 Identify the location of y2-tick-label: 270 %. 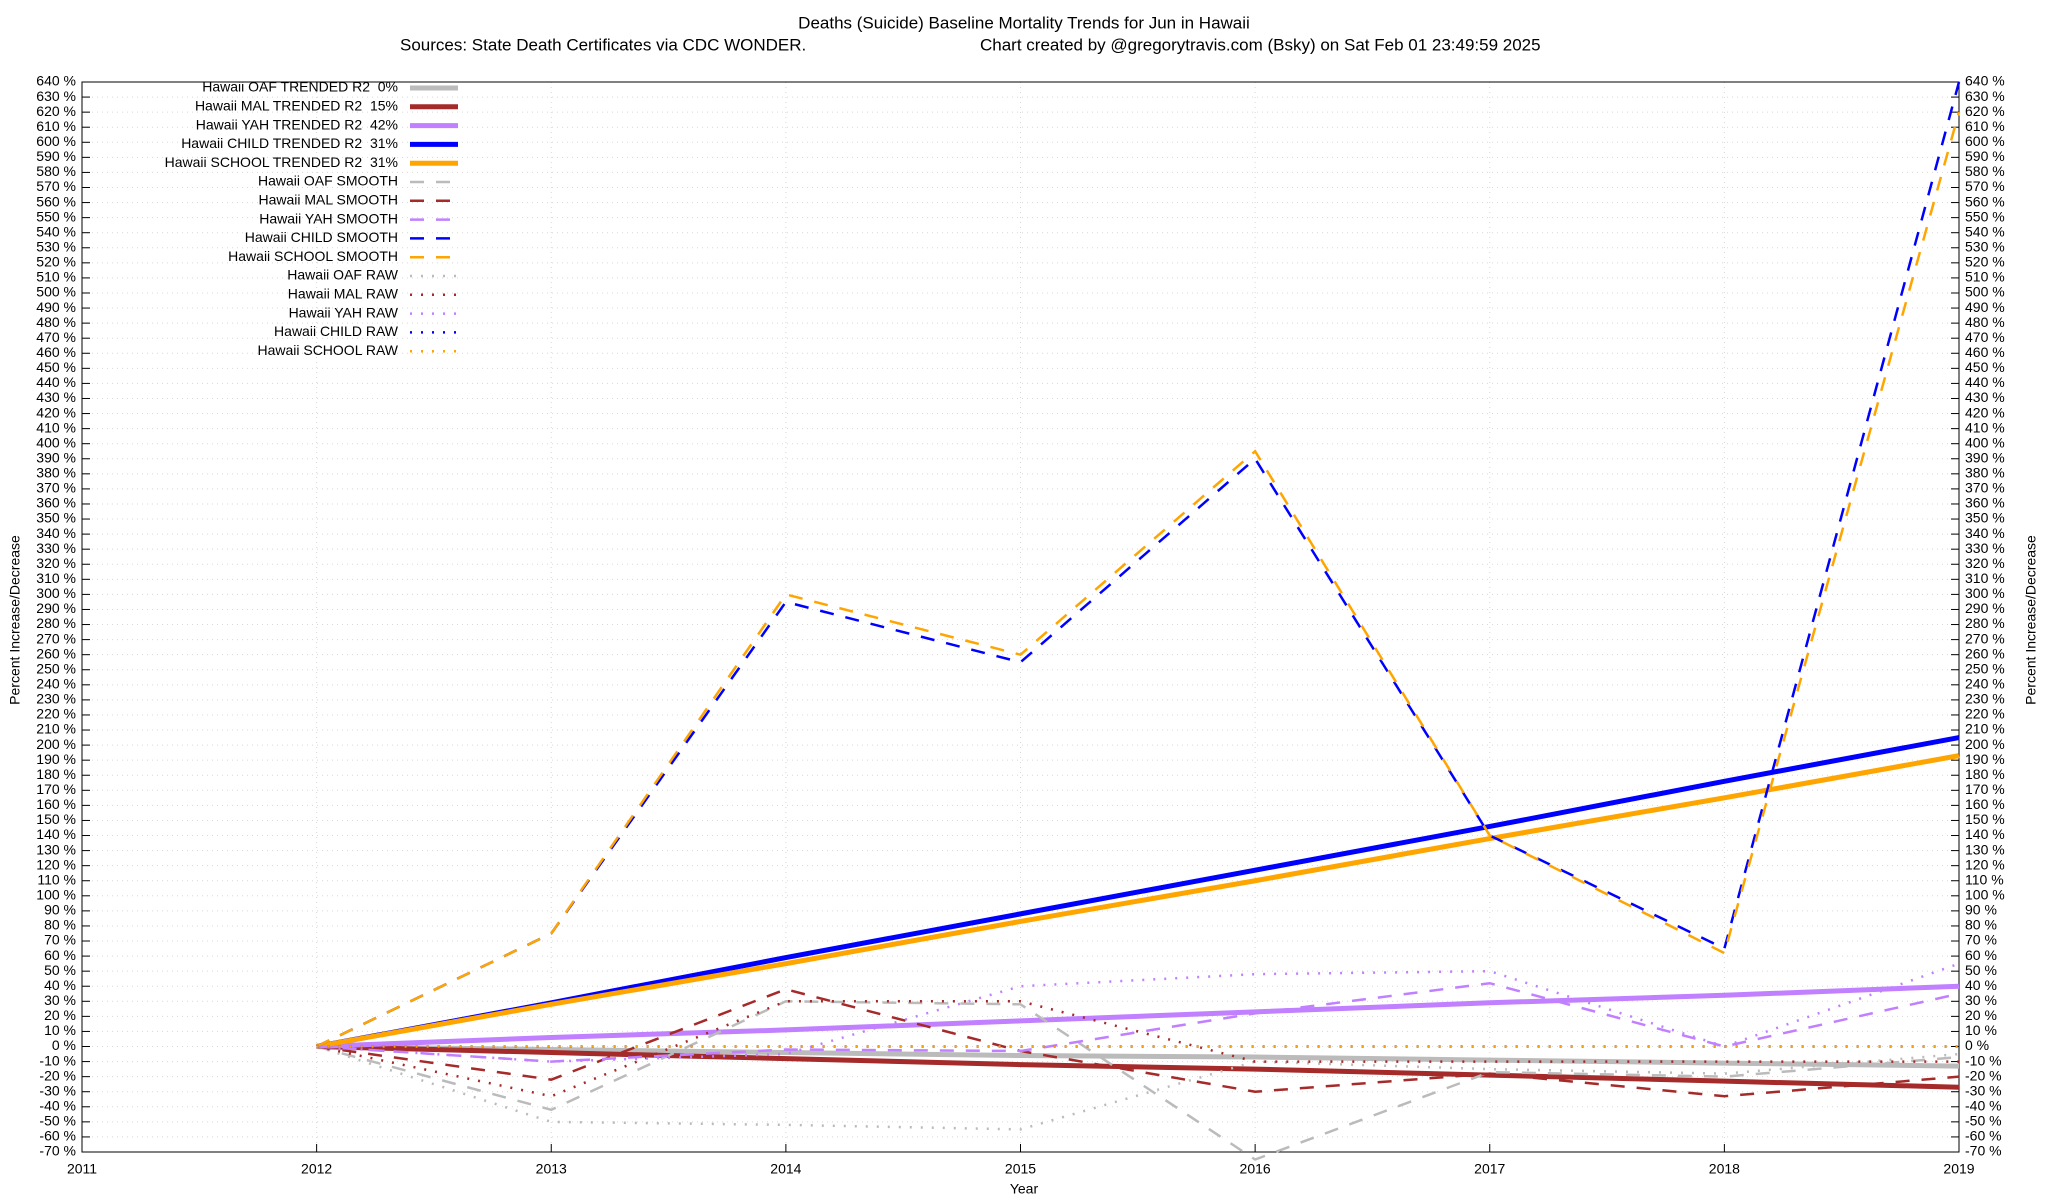
(1985, 638).